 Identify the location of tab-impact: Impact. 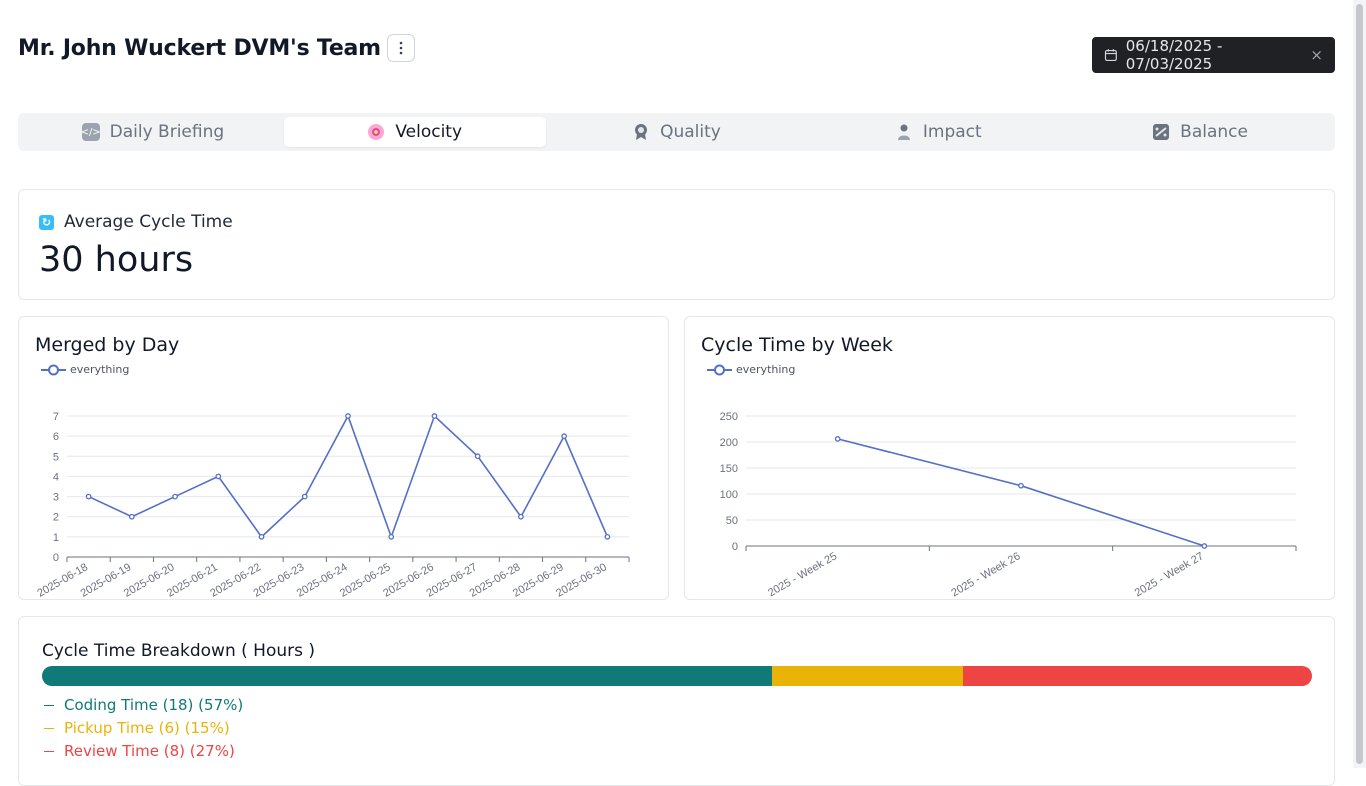
(938, 132).